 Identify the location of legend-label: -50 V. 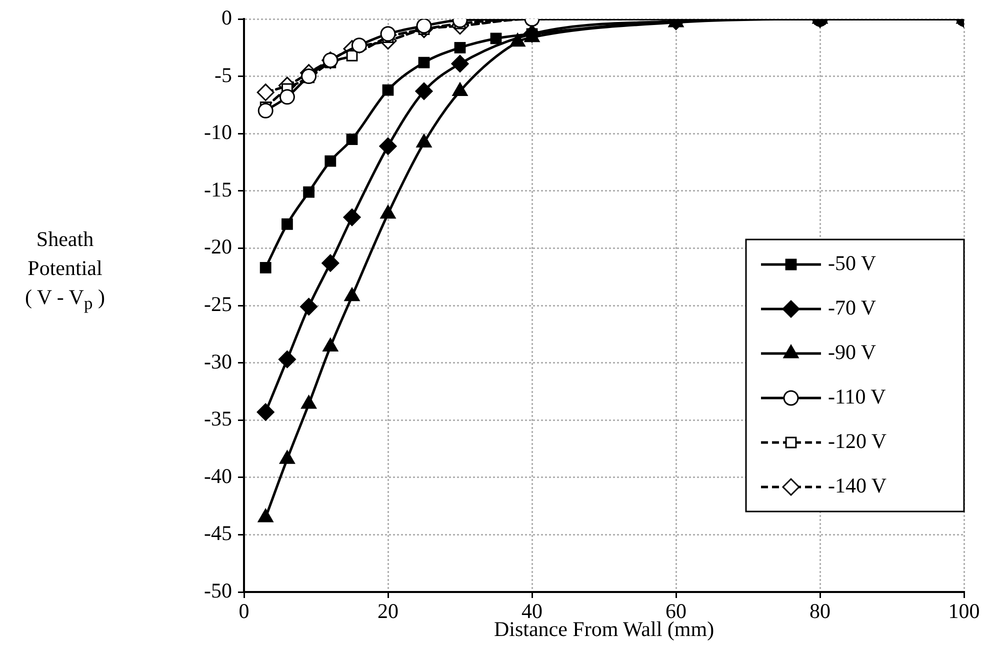
(852, 263).